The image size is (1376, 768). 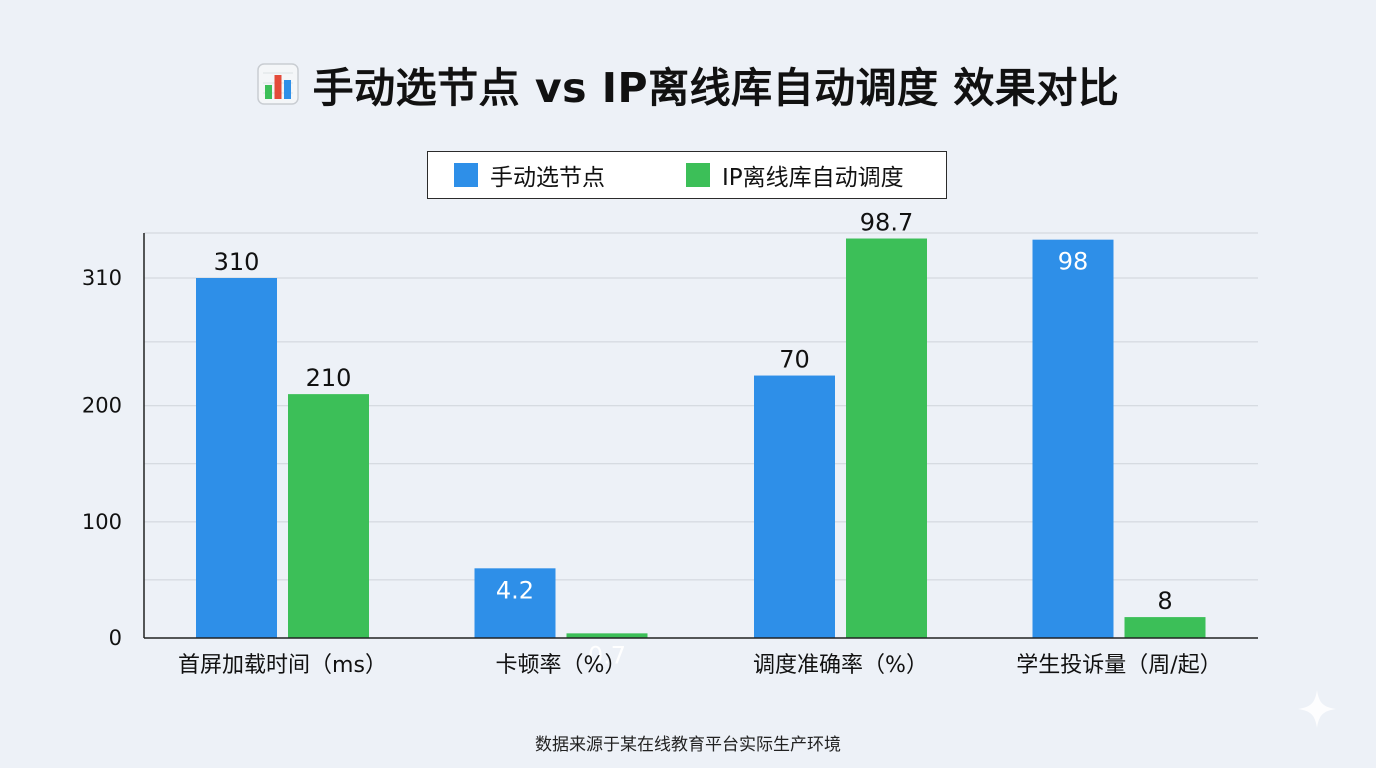 What do you see at coordinates (277, 84) in the screenshot?
I see `bar-chart-icon` at bounding box center [277, 84].